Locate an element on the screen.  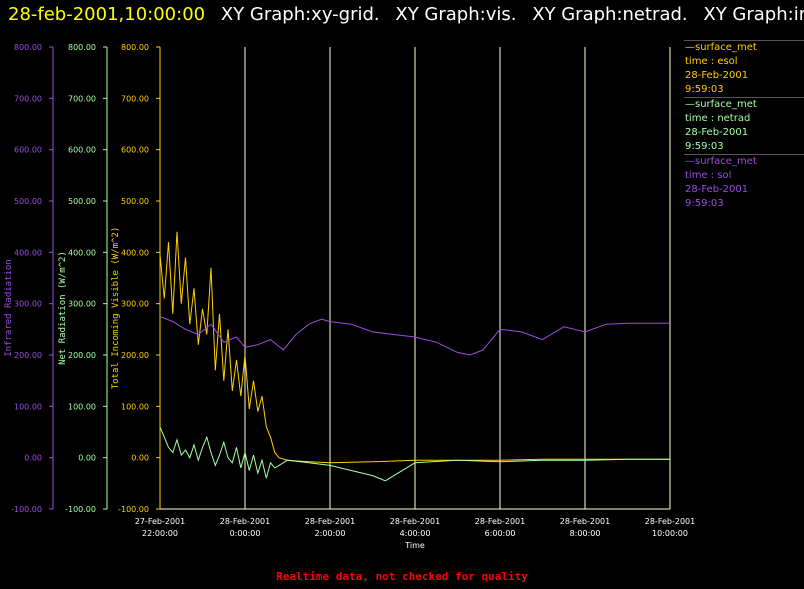
graph-title-vis: XY Graph:vis. is located at coordinates (456, 14).